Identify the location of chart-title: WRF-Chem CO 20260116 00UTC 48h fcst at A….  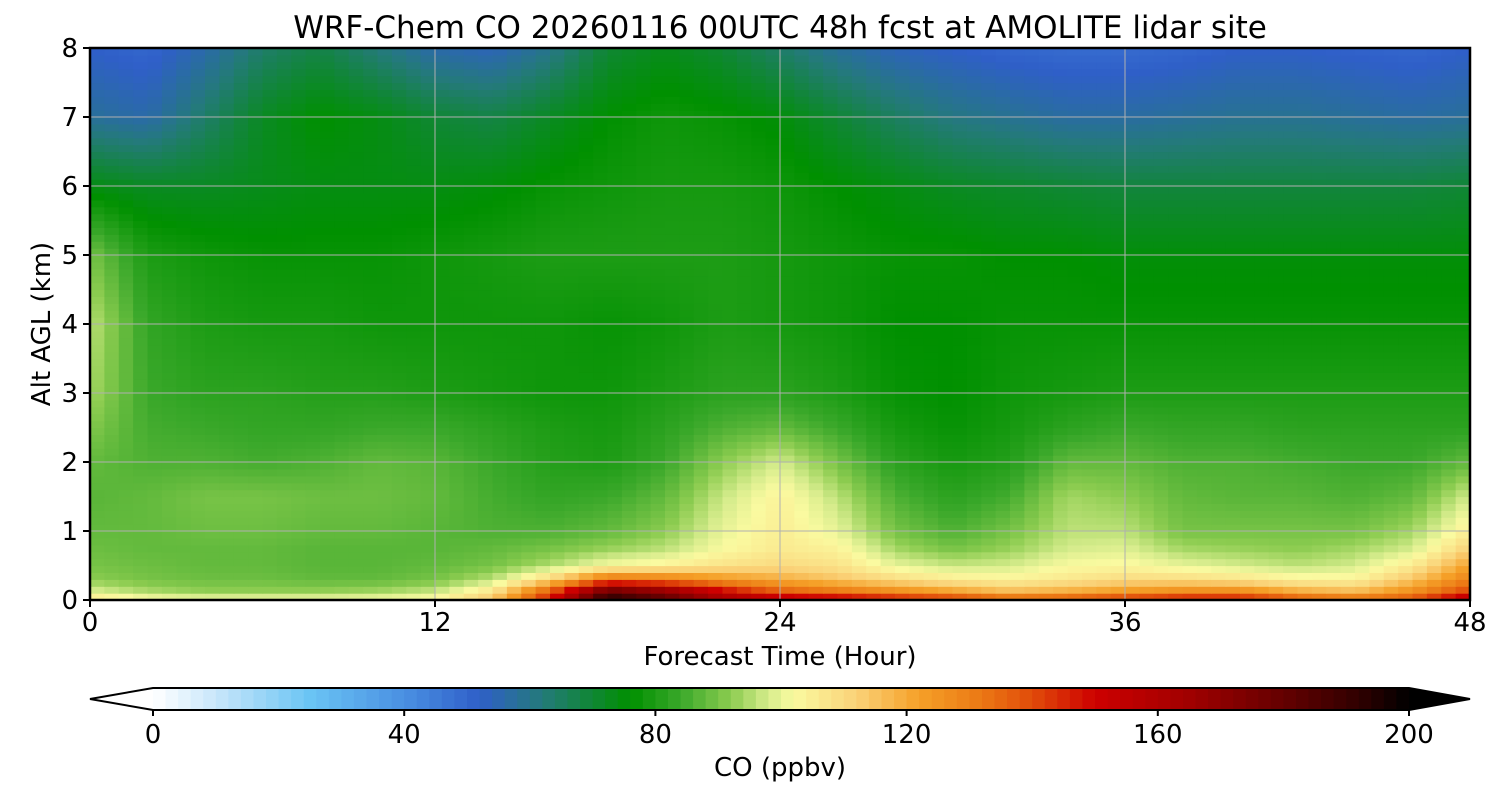
(780, 28).